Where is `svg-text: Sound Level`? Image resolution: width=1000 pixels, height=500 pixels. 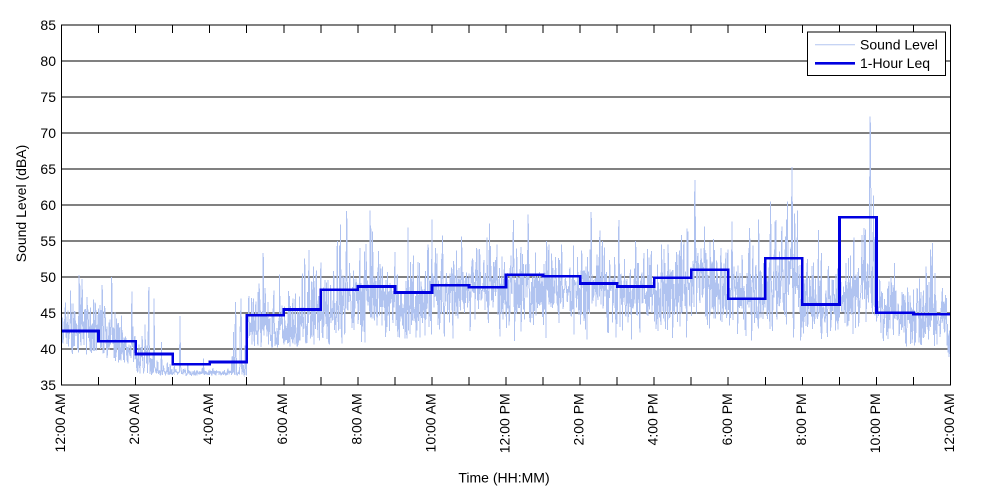
svg-text: Sound Level is located at coordinates (899, 45).